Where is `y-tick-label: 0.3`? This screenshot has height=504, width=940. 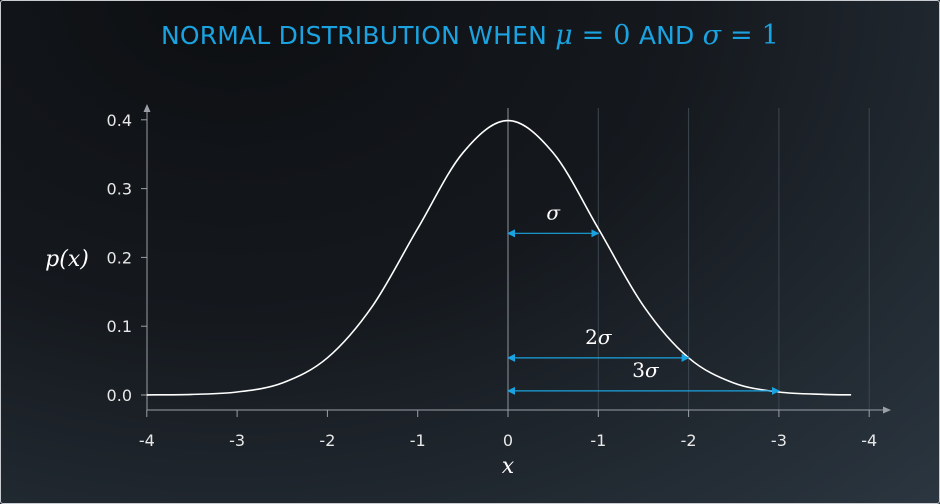
y-tick-label: 0.3 is located at coordinates (119, 189).